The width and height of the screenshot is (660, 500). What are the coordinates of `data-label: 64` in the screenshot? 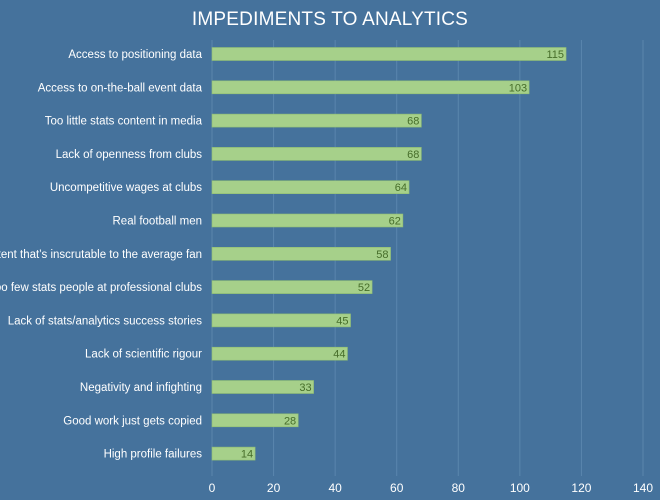 It's located at (401, 188).